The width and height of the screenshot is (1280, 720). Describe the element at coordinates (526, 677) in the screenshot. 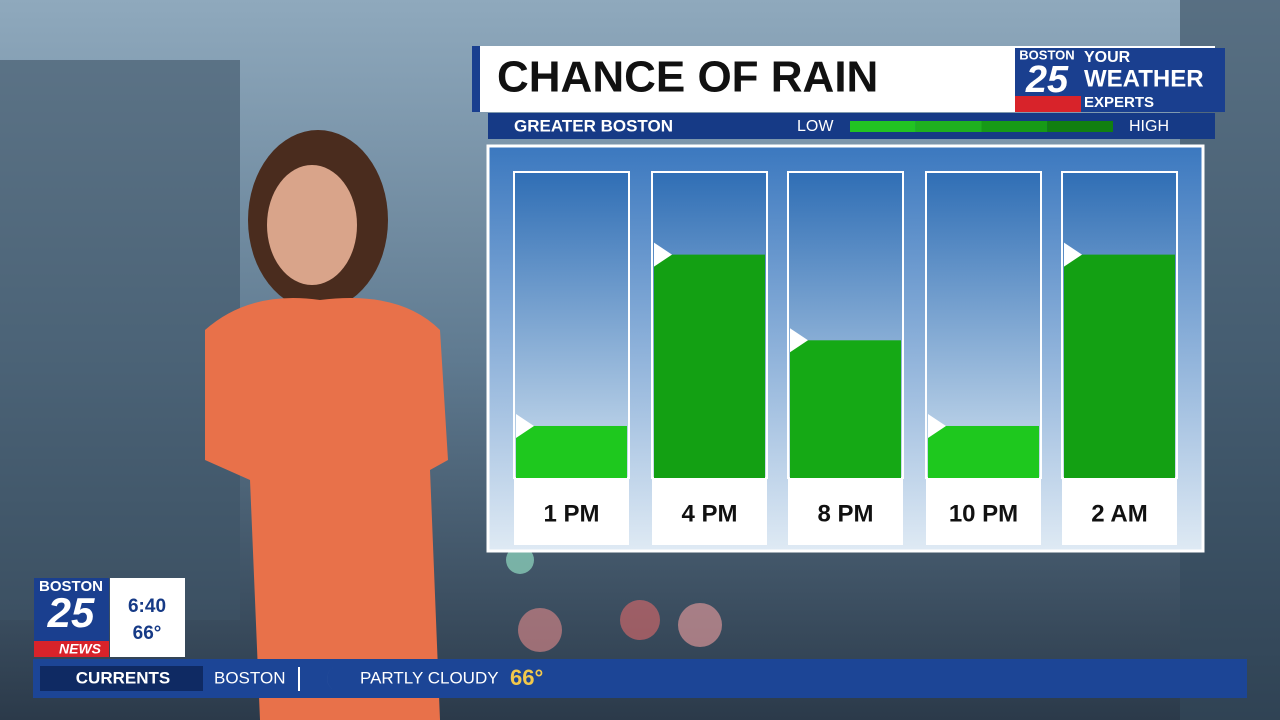

I see `ticker-temp: 66°` at that location.